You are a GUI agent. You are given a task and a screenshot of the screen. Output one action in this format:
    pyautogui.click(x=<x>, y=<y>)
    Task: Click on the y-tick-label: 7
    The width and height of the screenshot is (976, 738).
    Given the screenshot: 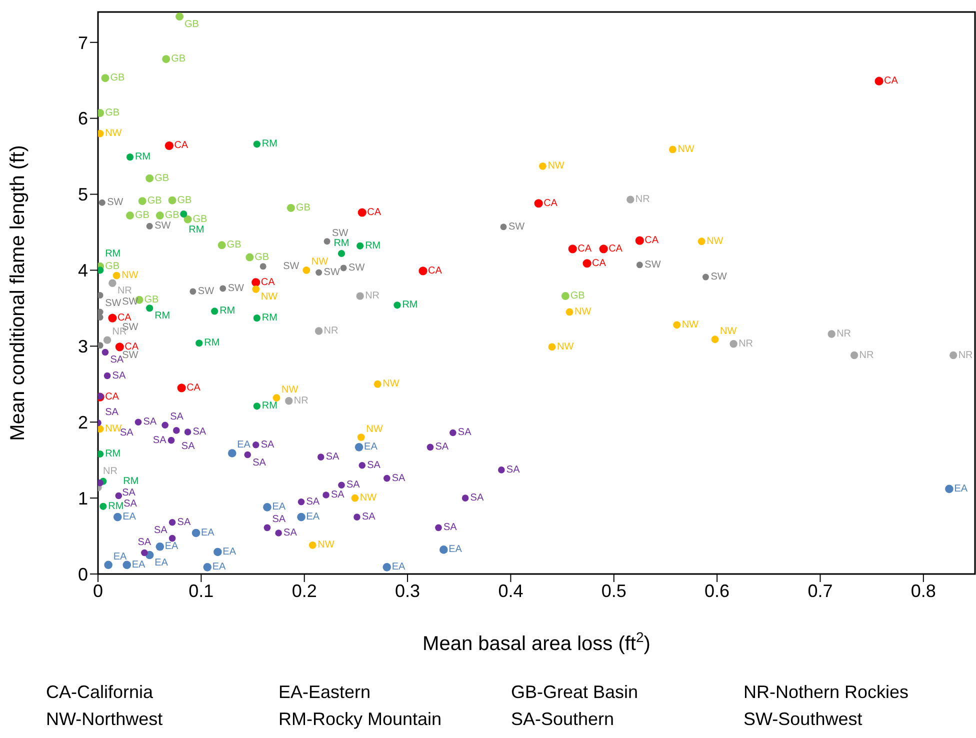 What is the action you would take?
    pyautogui.click(x=83, y=42)
    